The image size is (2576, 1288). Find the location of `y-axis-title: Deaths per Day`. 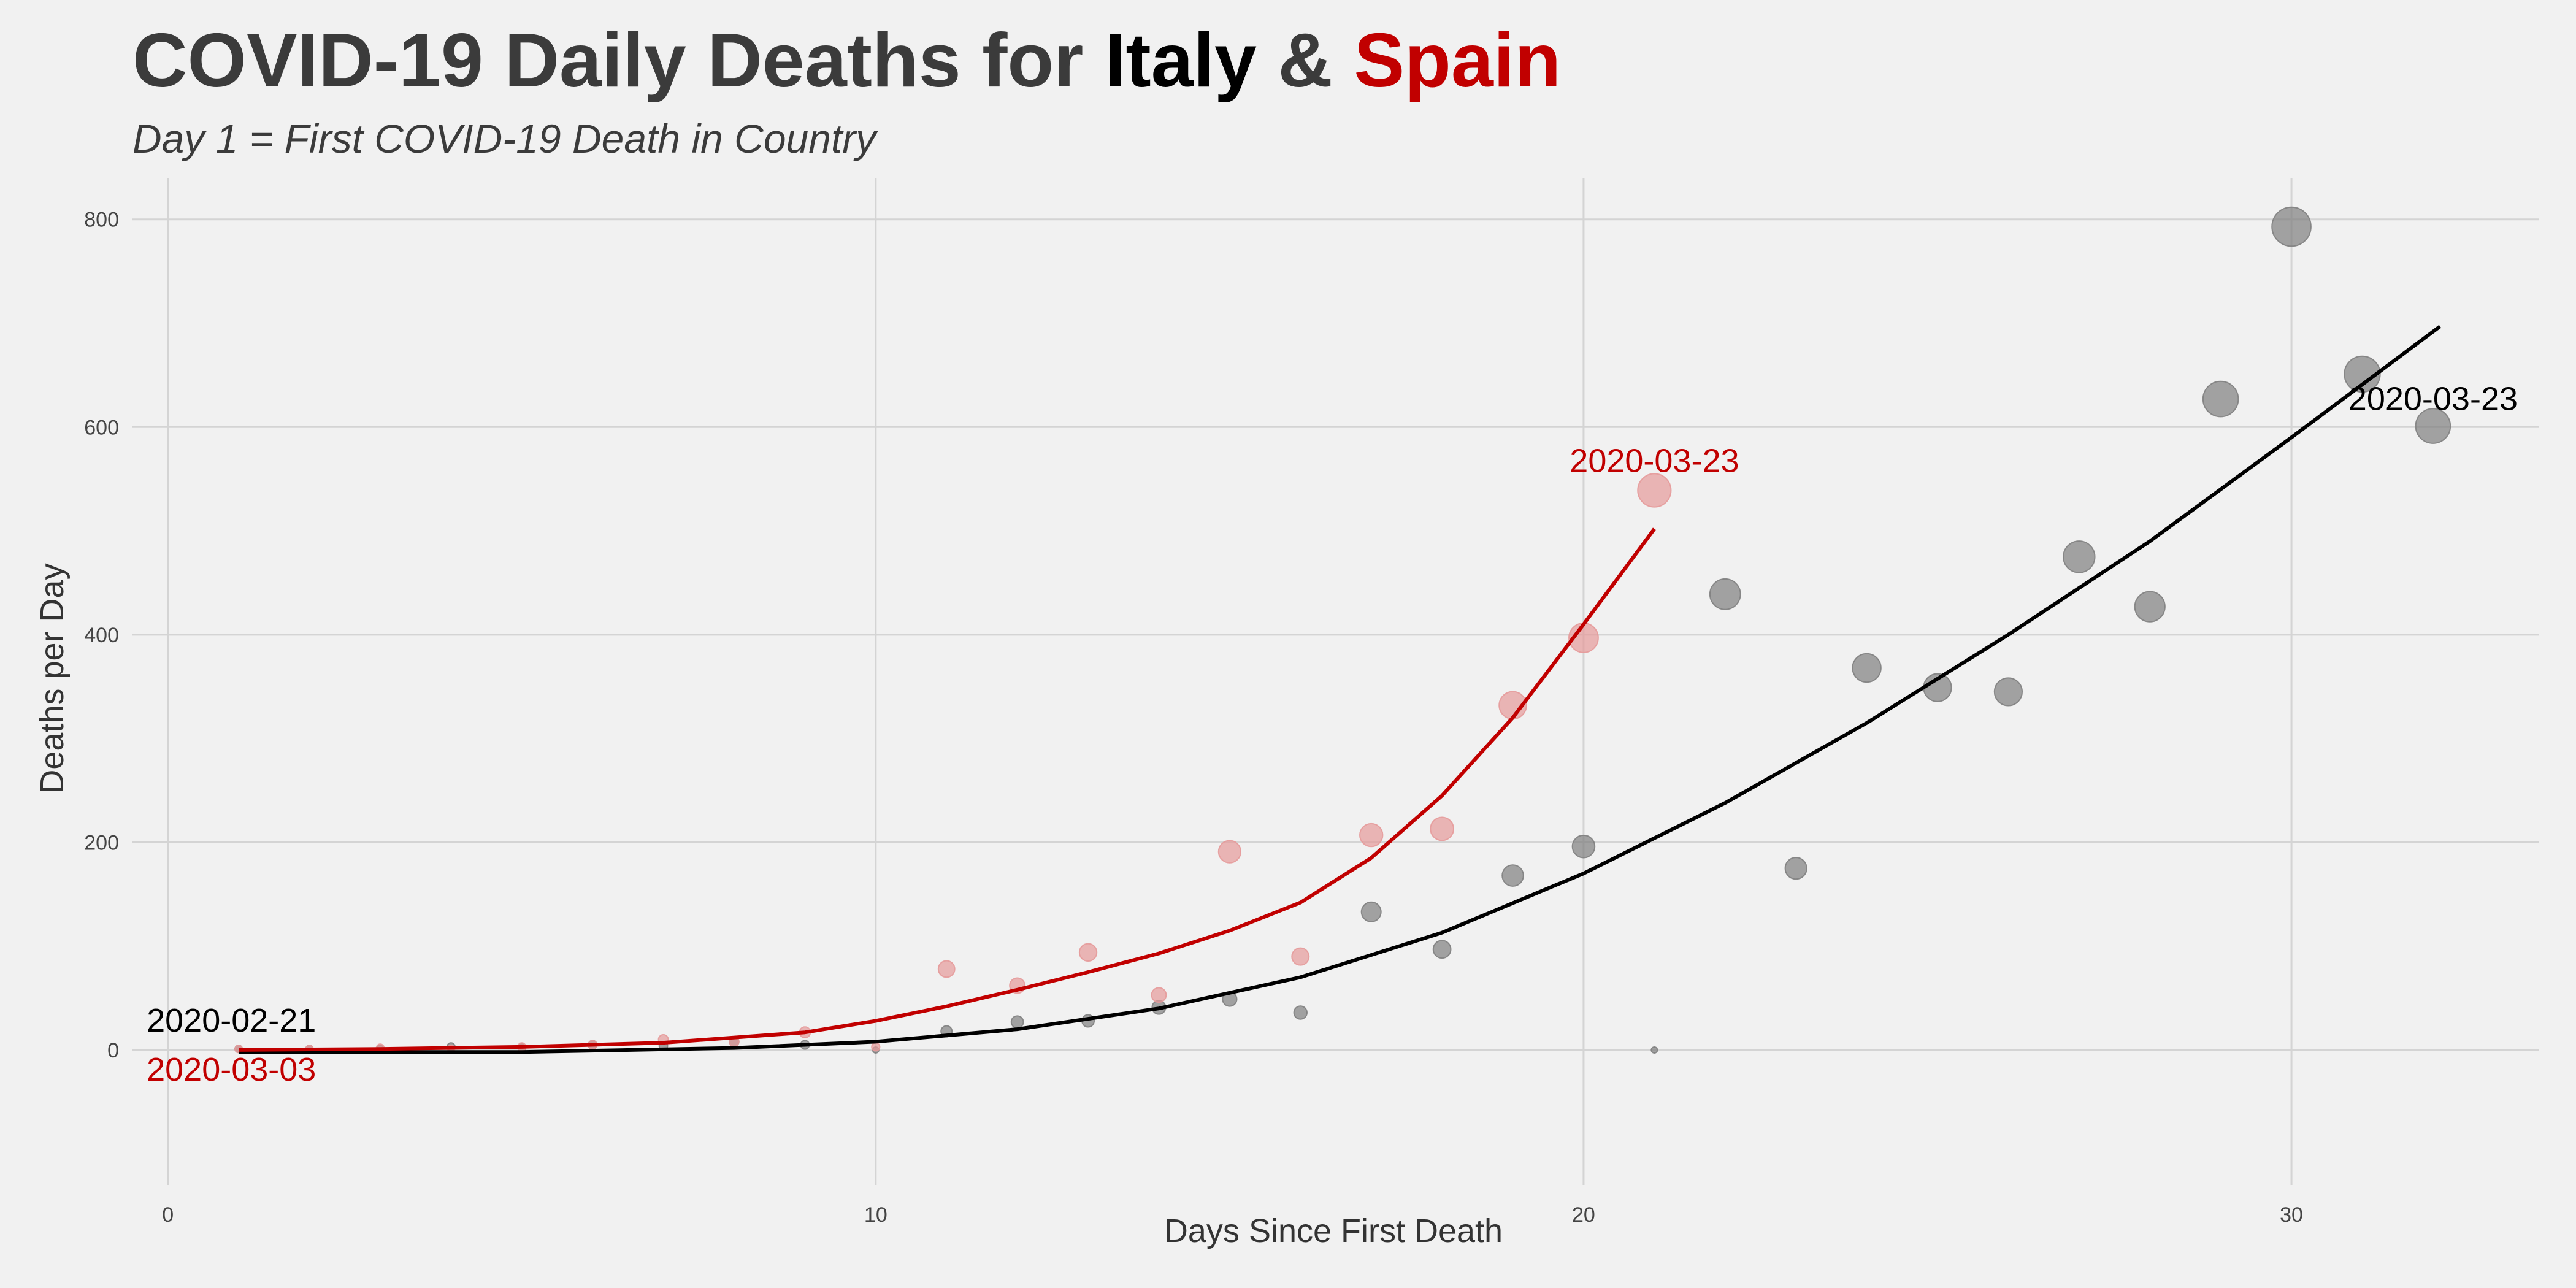

y-axis-title: Deaths per Day is located at coordinates (52, 678).